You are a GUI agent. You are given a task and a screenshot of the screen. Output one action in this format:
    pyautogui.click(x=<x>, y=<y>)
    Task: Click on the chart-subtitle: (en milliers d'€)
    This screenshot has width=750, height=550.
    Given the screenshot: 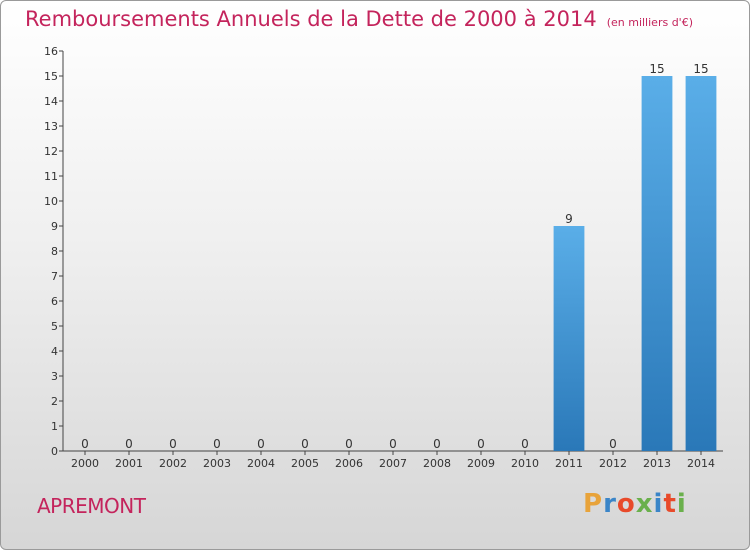 What is the action you would take?
    pyautogui.click(x=649, y=22)
    